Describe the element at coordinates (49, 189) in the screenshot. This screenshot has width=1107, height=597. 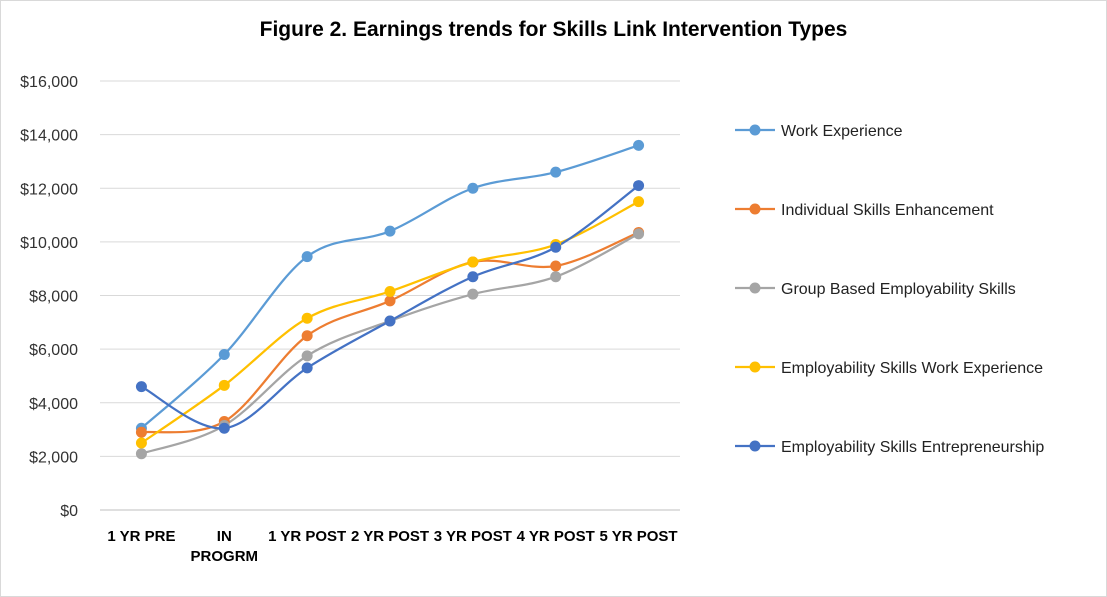
I see `y-tick-label: $12,000` at that location.